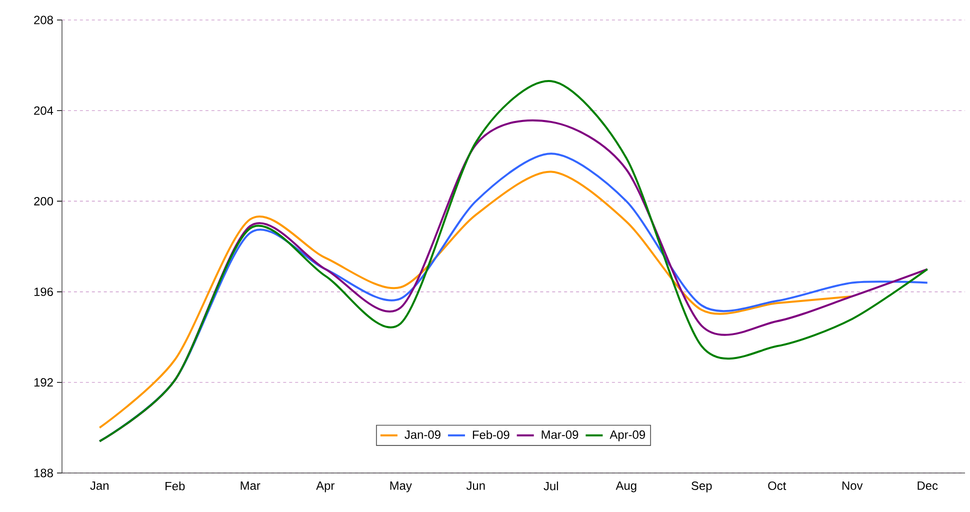 The image size is (970, 512). Describe the element at coordinates (44, 201) in the screenshot. I see `y-tick-label: 200` at that location.